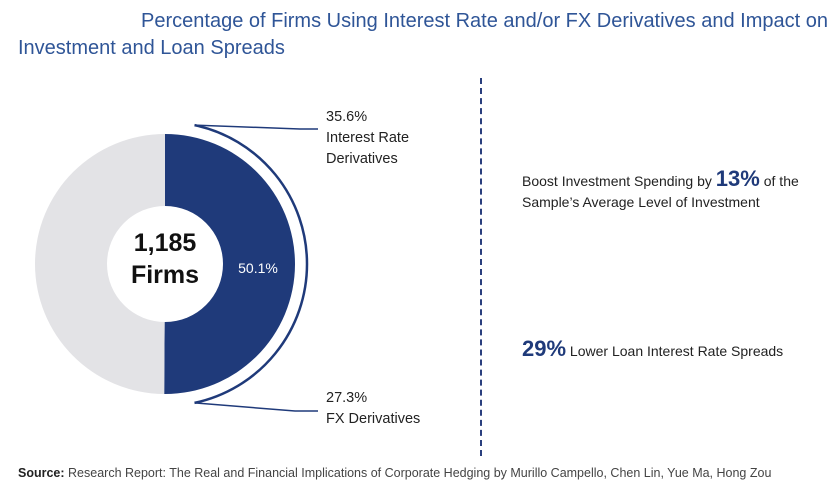  What do you see at coordinates (619, 181) in the screenshot?
I see `impact-investment-prefix: Boost Investment Spending by` at bounding box center [619, 181].